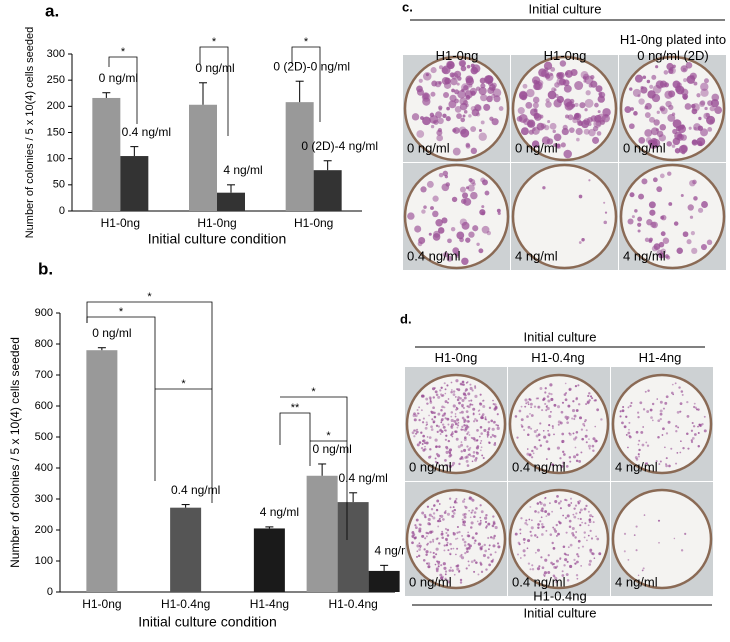 The width and height of the screenshot is (730, 642). Describe the element at coordinates (428, 147) in the screenshot. I see `well-label: 0 ng/ml` at that location.